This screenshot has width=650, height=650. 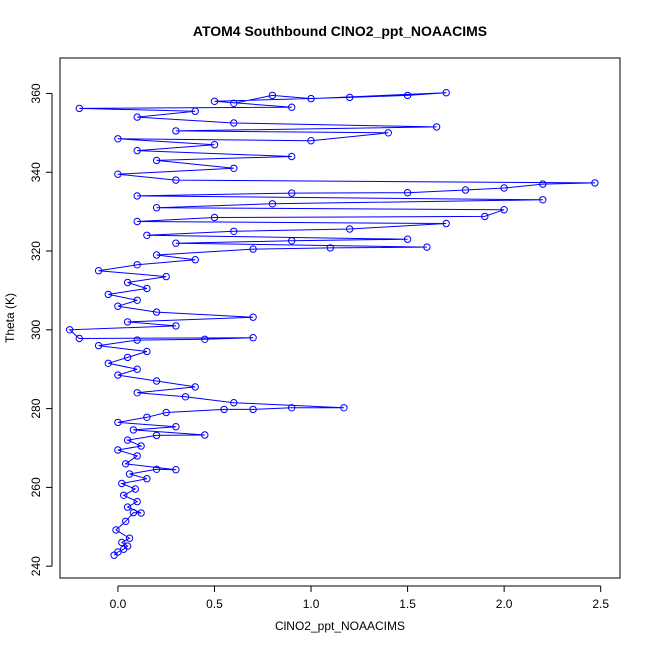 I want to click on y-tick-label: 360, so click(x=36, y=93).